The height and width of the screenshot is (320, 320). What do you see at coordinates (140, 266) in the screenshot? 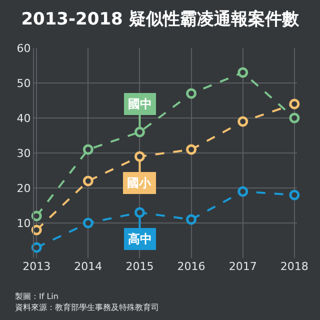
I see `x-tick-label: 2015` at bounding box center [140, 266].